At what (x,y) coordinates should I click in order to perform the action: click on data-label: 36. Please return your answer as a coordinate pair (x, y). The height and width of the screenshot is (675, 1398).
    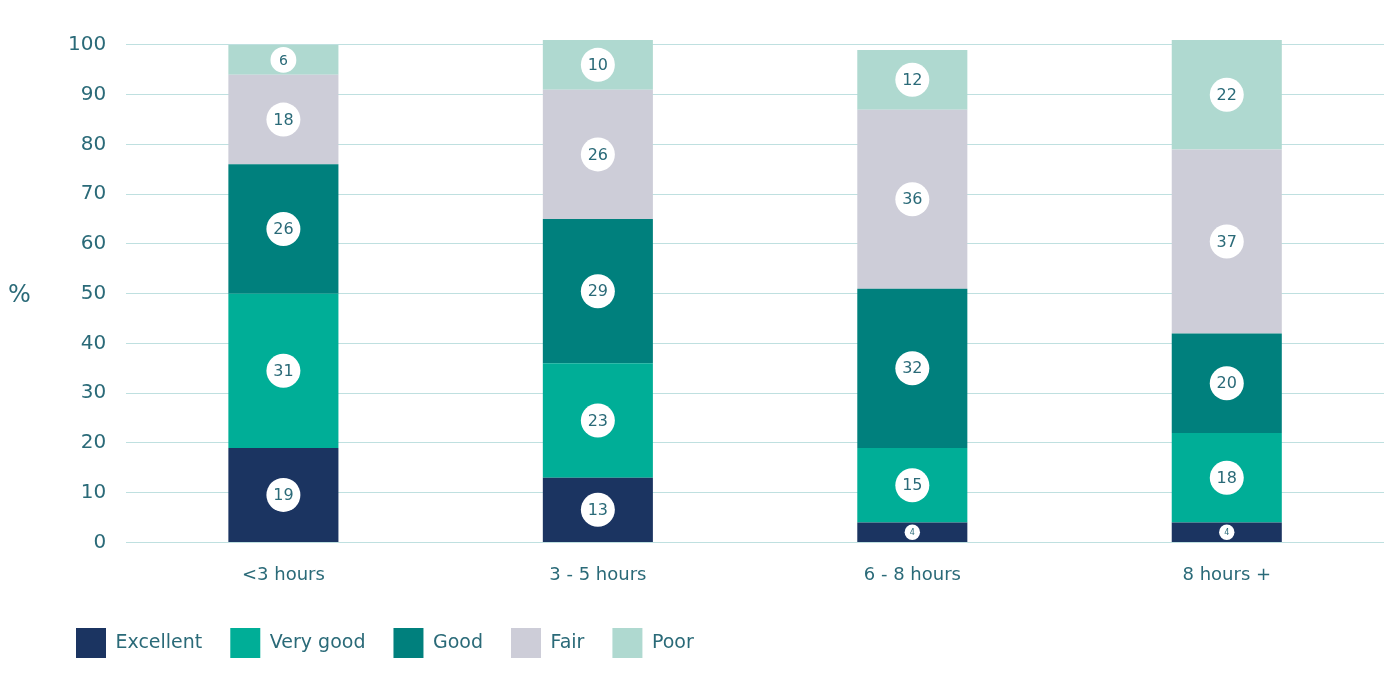
    Looking at the image, I should click on (912, 199).